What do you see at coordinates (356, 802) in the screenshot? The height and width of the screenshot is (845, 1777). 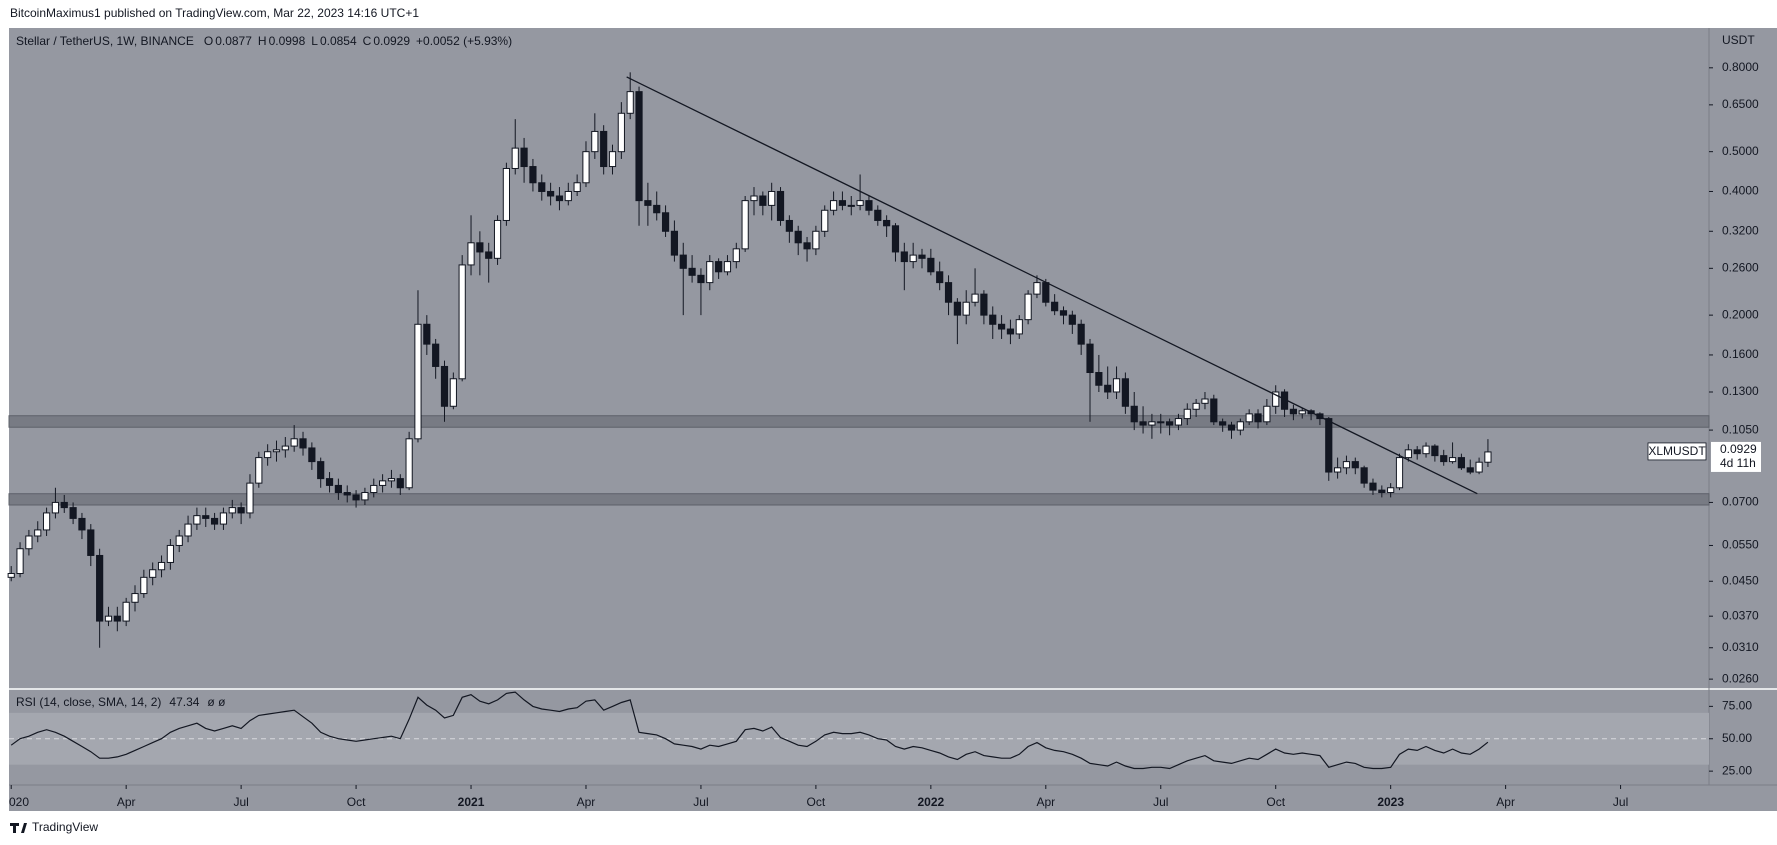 I see `x-tick-label: Oct` at bounding box center [356, 802].